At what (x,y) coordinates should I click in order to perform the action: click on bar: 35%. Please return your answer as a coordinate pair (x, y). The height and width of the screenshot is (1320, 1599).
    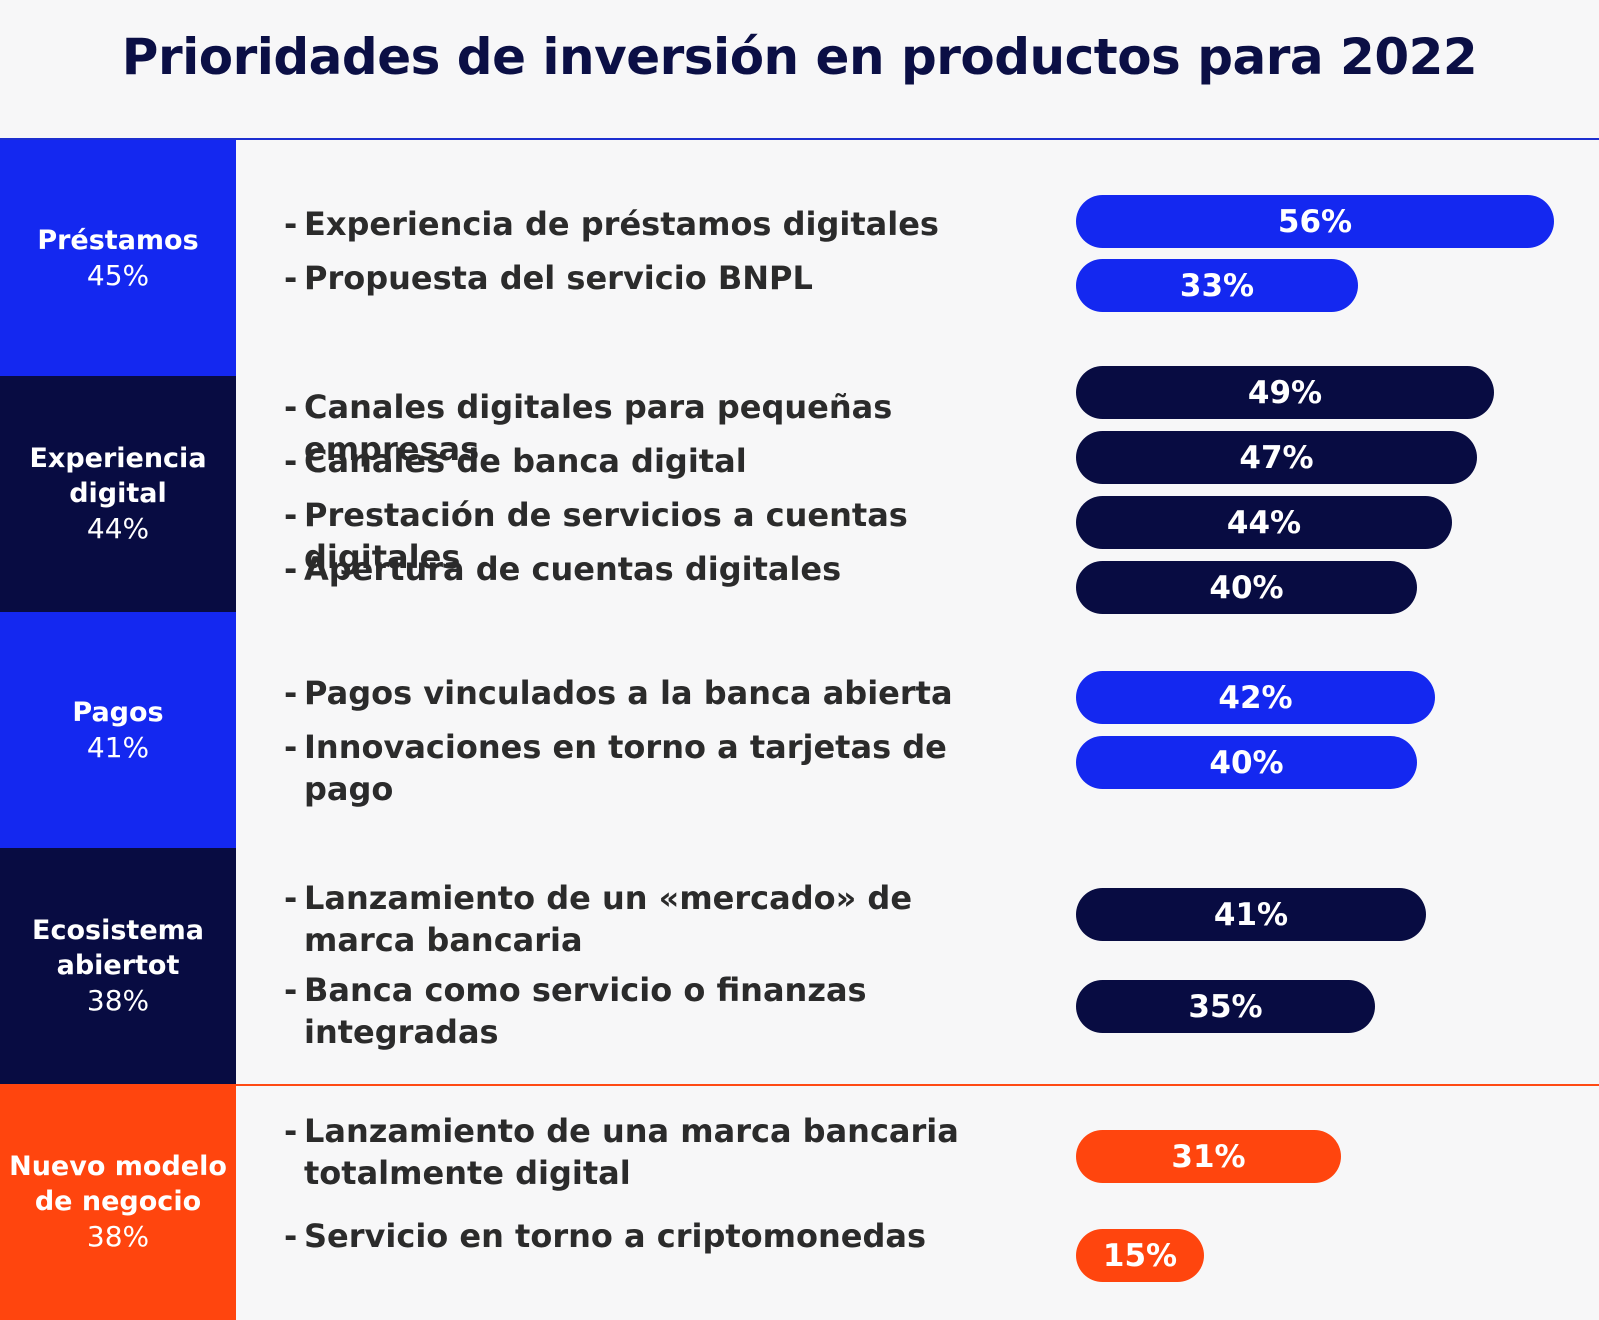
    Looking at the image, I should click on (1225, 1006).